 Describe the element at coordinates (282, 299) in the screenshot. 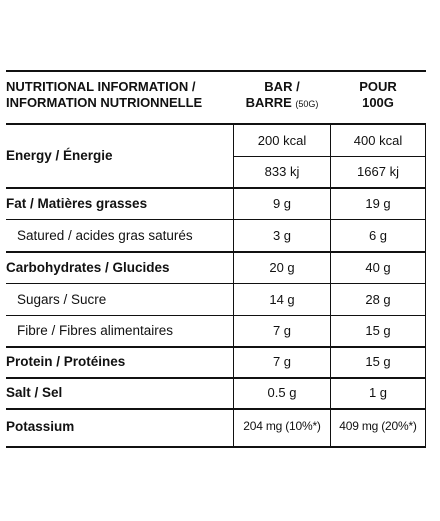

I see `row-value-bar: 14 g` at that location.